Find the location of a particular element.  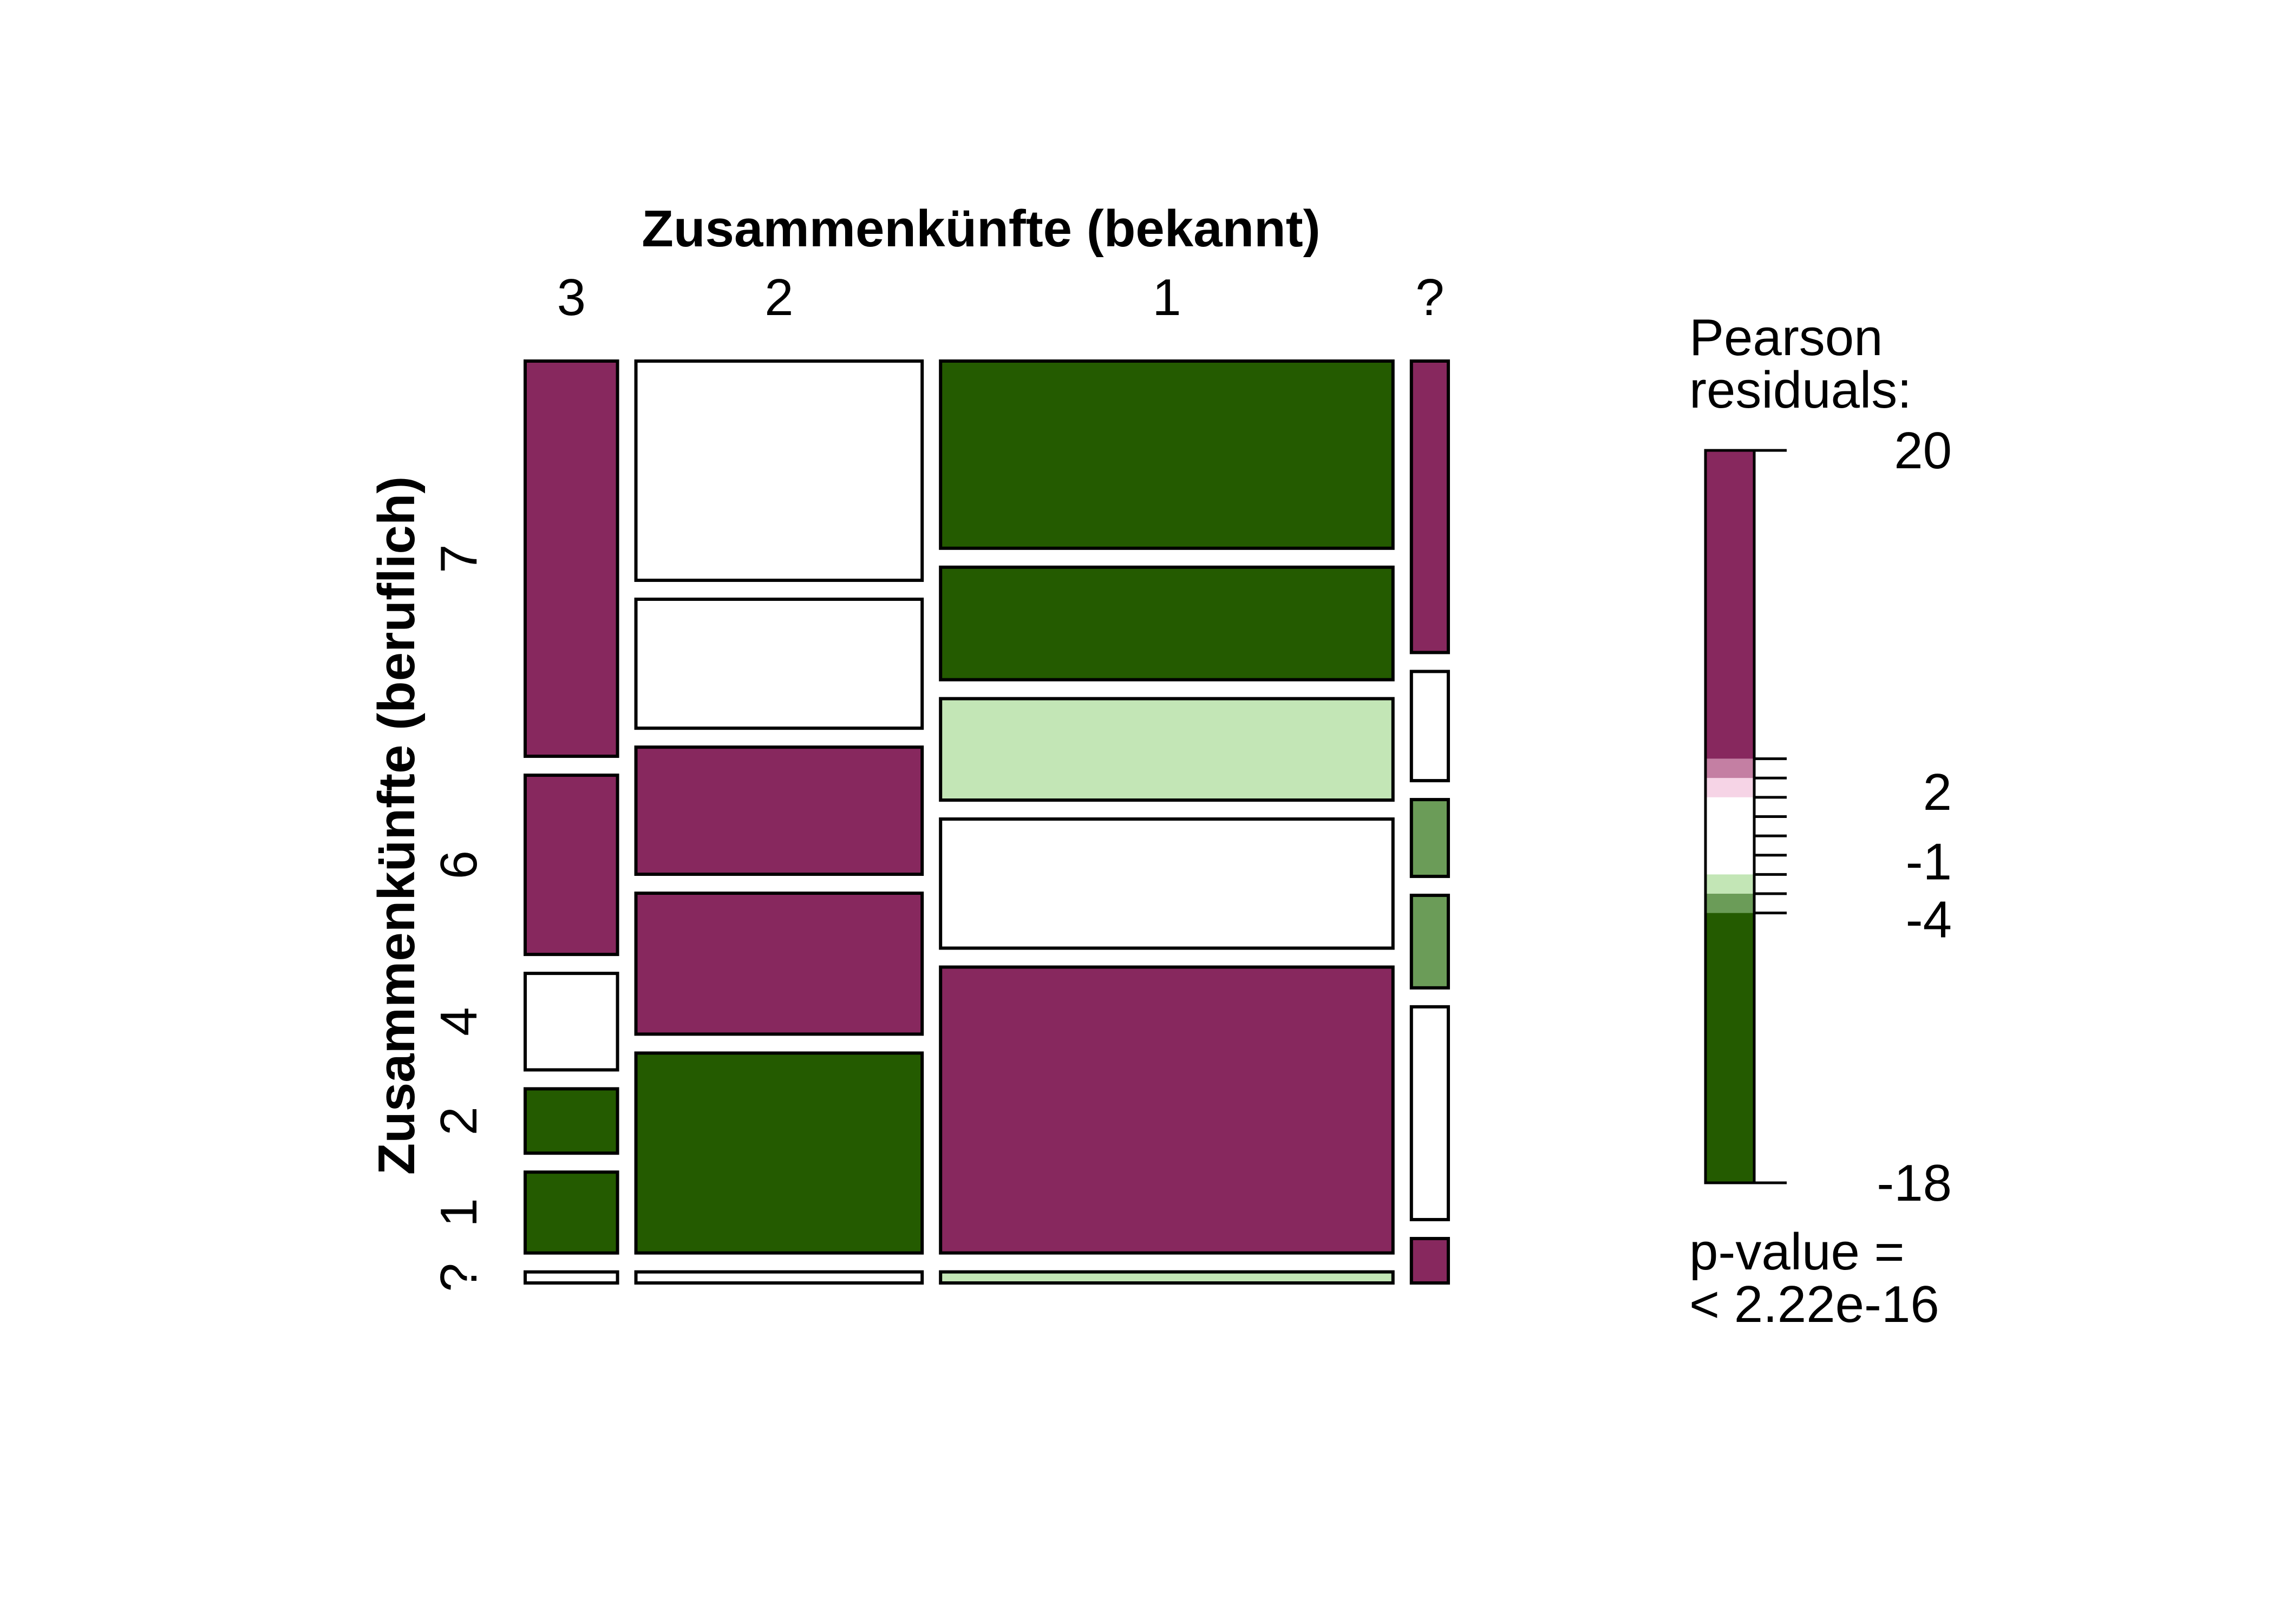

pvalue-line2: < 2.22e-16 is located at coordinates (1814, 1304).